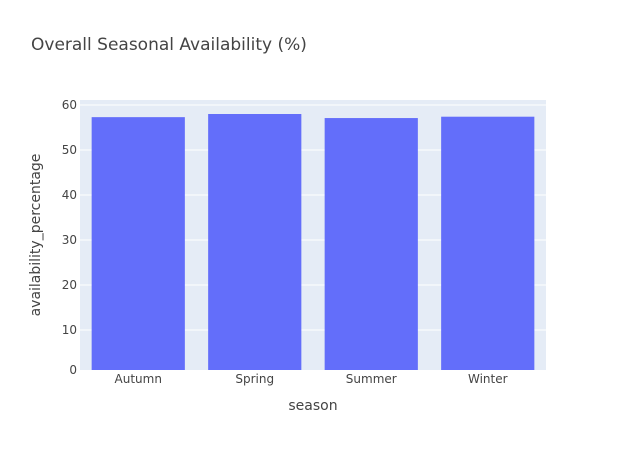  I want to click on x-tick-label-summer: Summer, so click(371, 379).